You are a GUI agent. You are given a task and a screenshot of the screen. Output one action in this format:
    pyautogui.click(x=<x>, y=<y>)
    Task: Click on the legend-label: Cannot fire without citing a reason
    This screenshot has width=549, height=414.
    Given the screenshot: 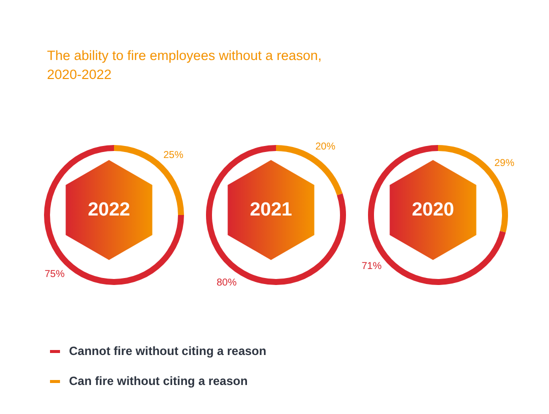 What is the action you would take?
    pyautogui.click(x=167, y=351)
    